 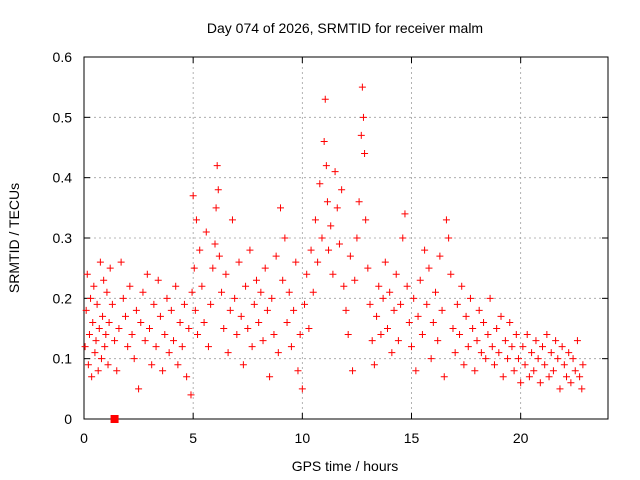 I want to click on y-tick-label: 0.1, so click(x=63, y=359).